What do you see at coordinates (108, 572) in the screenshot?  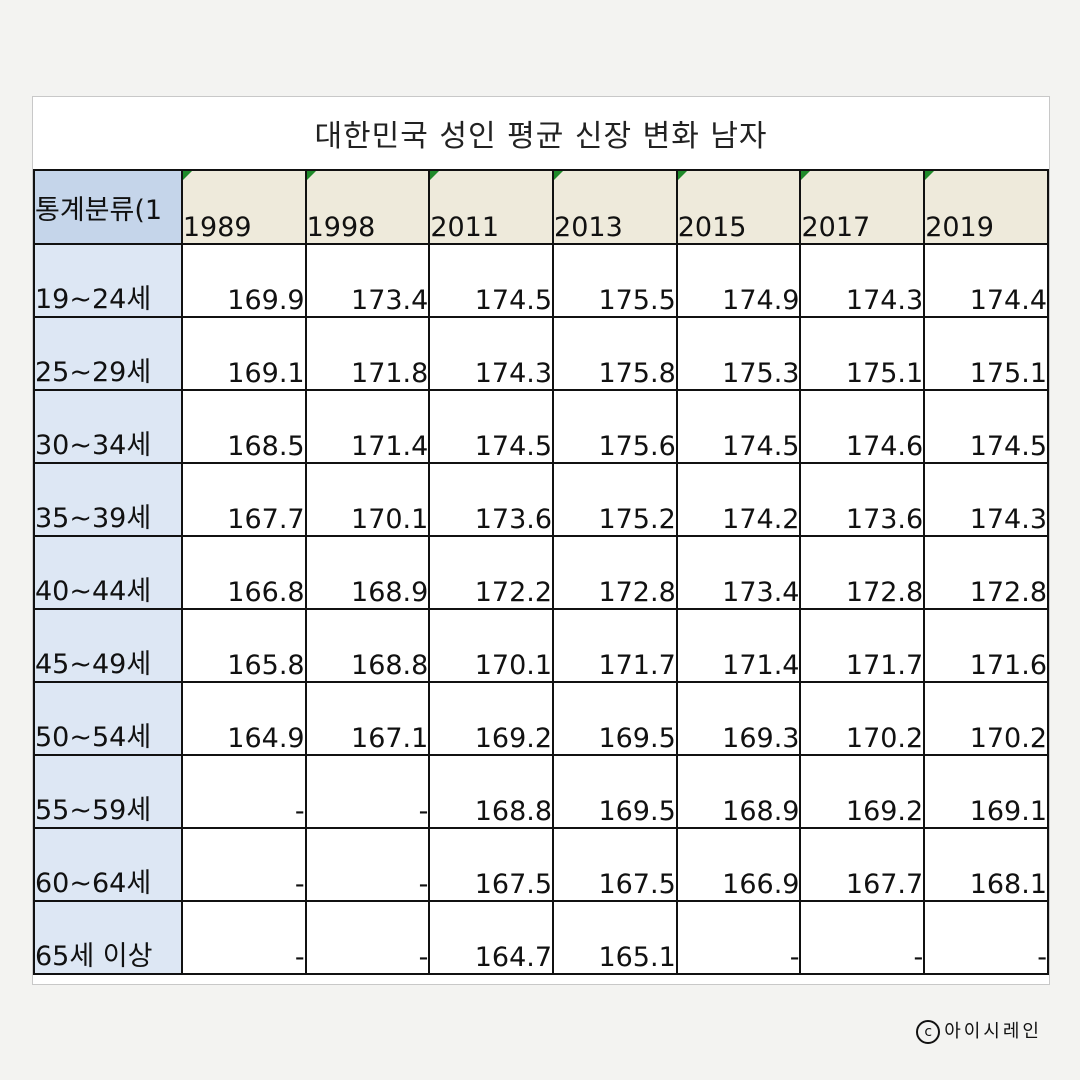 I see `row-label-cell: 40~44세` at bounding box center [108, 572].